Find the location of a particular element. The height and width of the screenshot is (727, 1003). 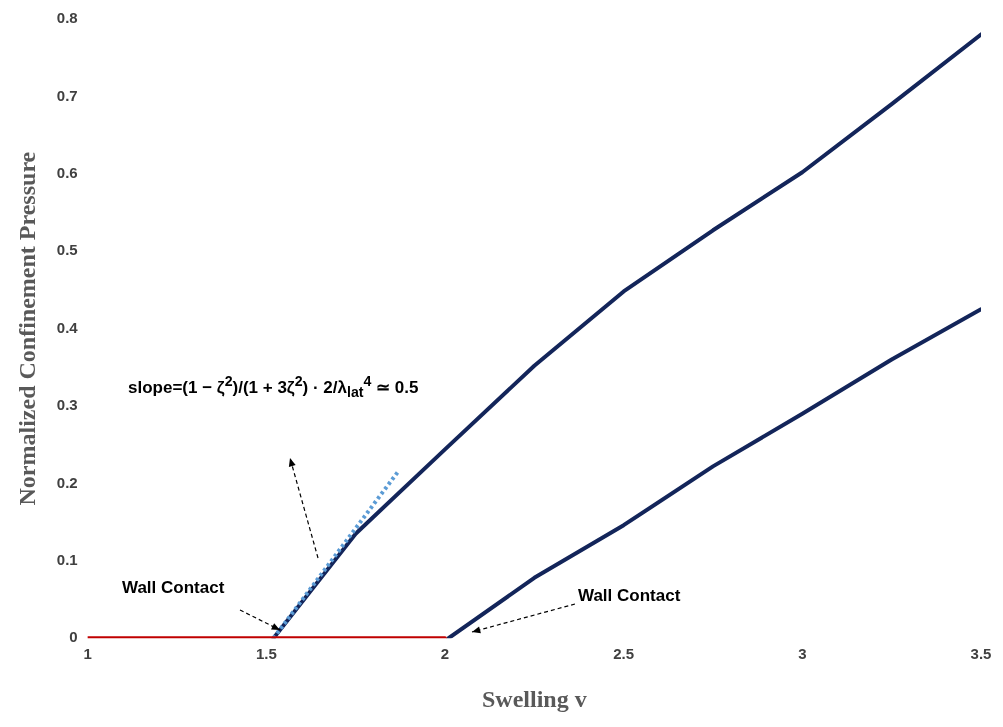

y-tick-label: 0.3 is located at coordinates (67, 405).